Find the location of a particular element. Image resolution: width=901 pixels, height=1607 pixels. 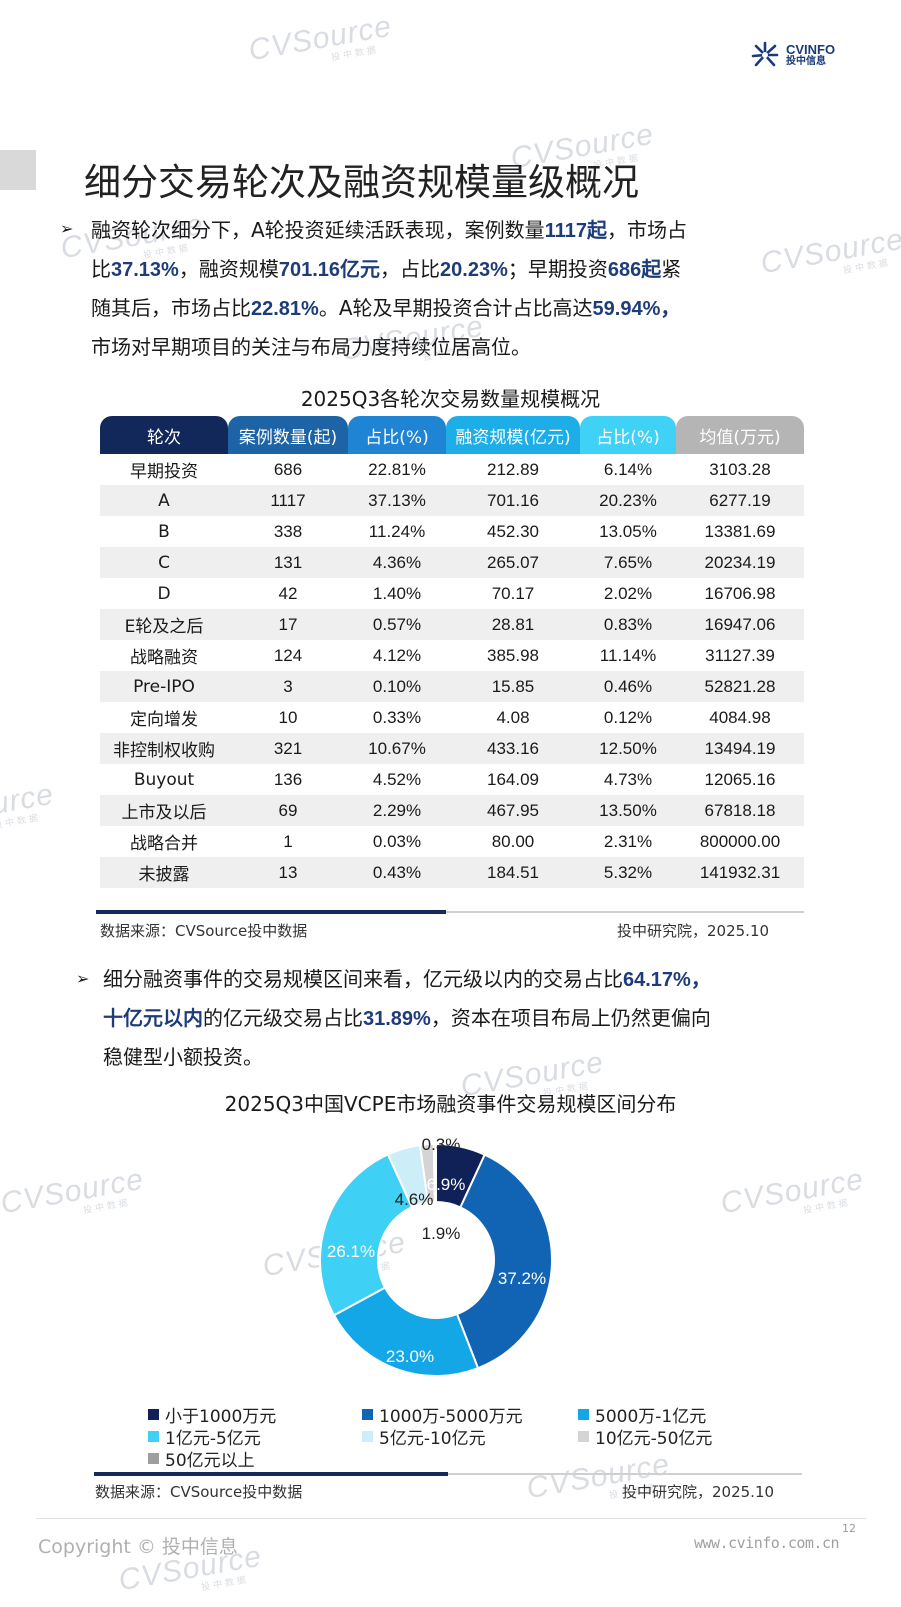

round-name-cell: 战略合并 is located at coordinates (164, 844).